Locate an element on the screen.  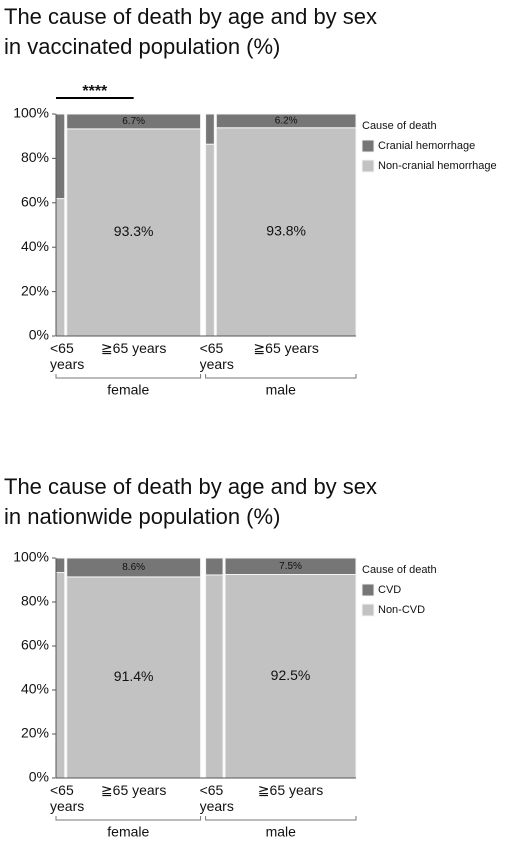
value-label: 92.5% is located at coordinates (291, 675).